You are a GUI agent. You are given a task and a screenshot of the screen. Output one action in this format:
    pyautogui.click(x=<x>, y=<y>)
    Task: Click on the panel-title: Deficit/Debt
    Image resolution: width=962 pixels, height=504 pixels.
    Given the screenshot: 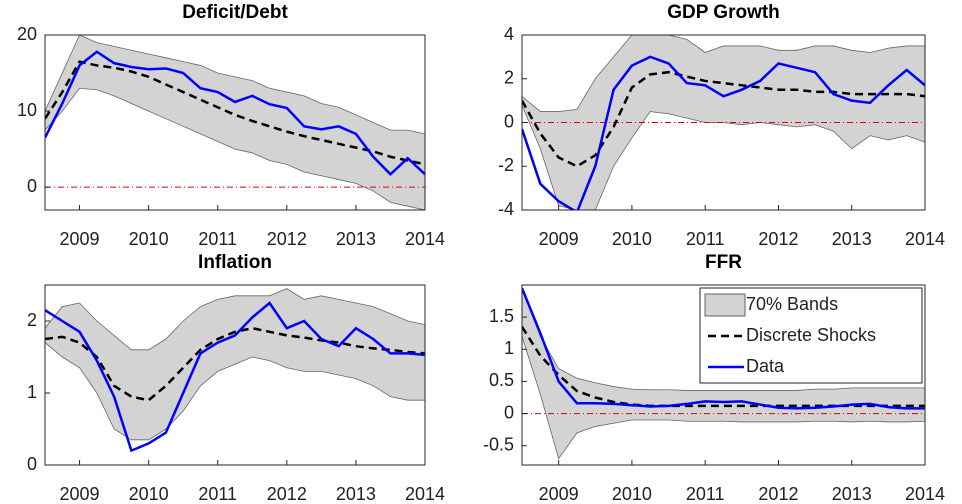 What is the action you would take?
    pyautogui.click(x=235, y=12)
    